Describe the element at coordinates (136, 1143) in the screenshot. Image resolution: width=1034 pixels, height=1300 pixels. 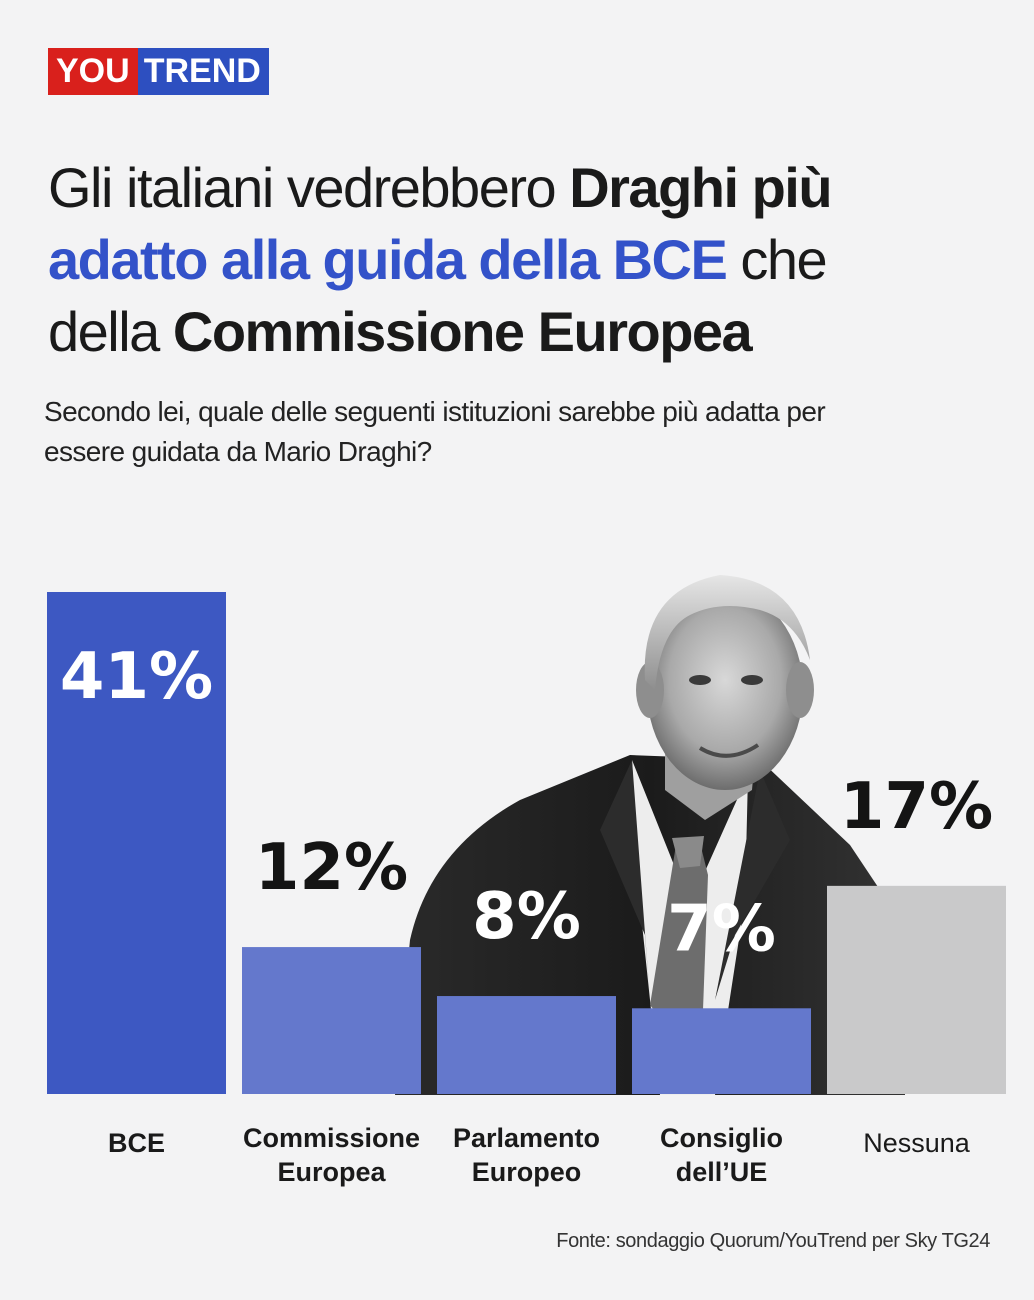
I see `category-label-0-0: BCE` at that location.